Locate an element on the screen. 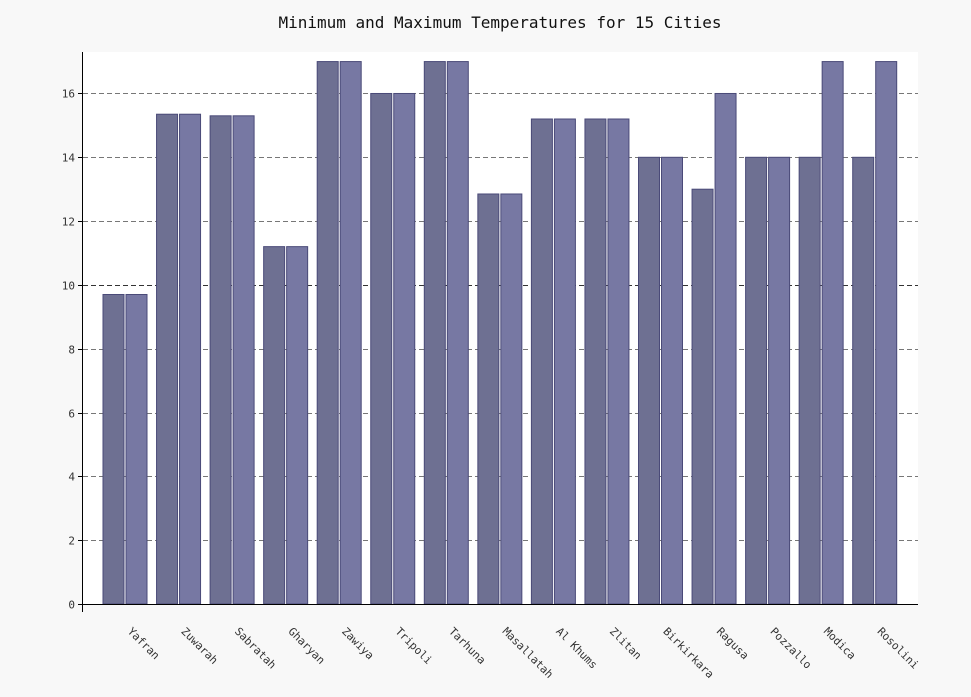  x-tick-label: Tripoli is located at coordinates (414, 646).